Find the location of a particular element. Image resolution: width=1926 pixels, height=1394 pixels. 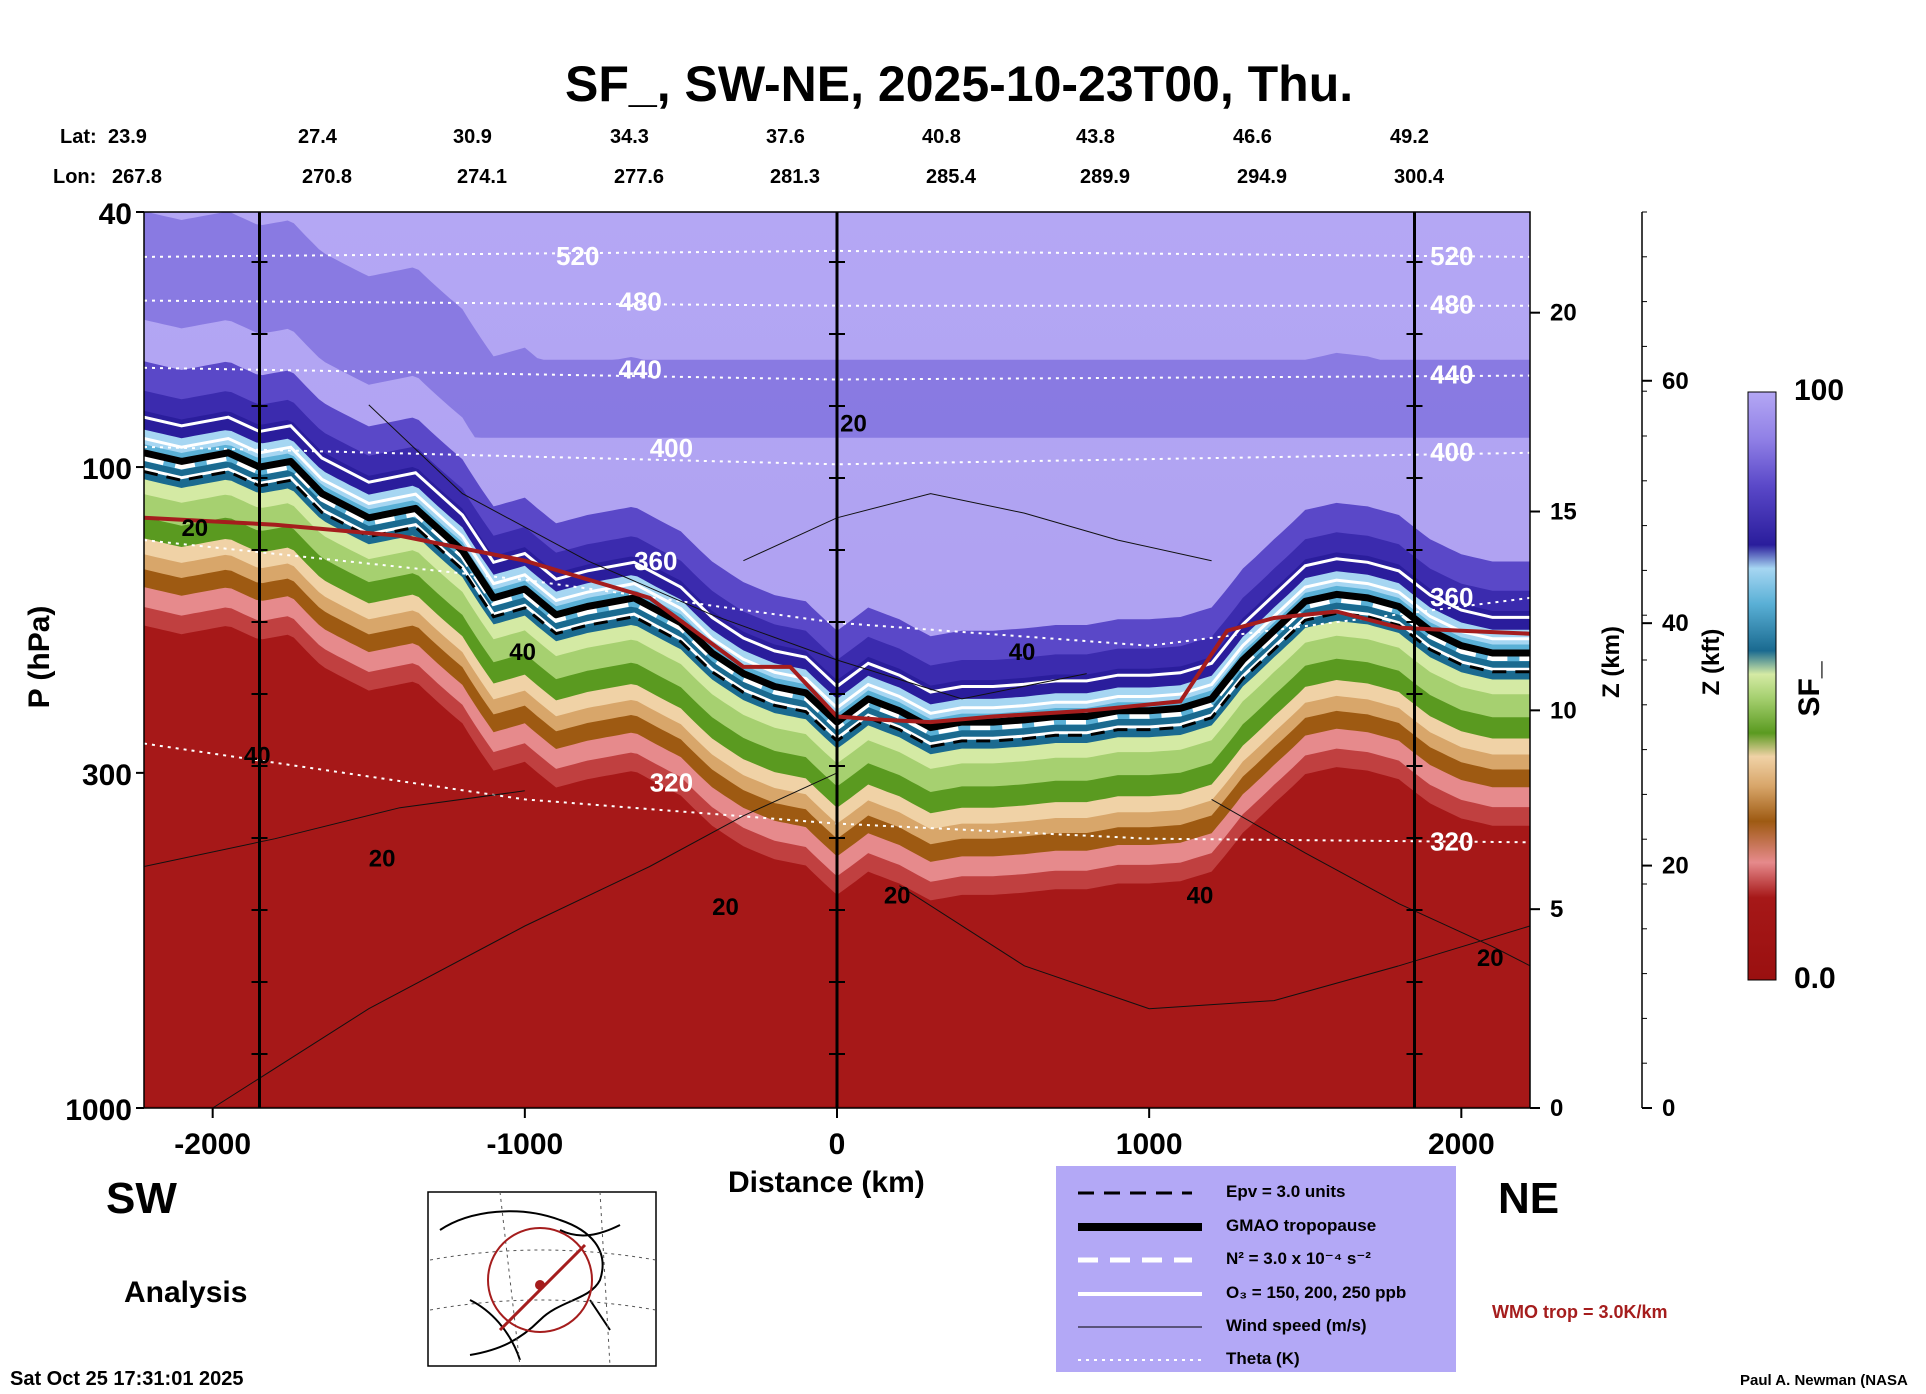

zkm-tick-label: 20 is located at coordinates (1563, 313).